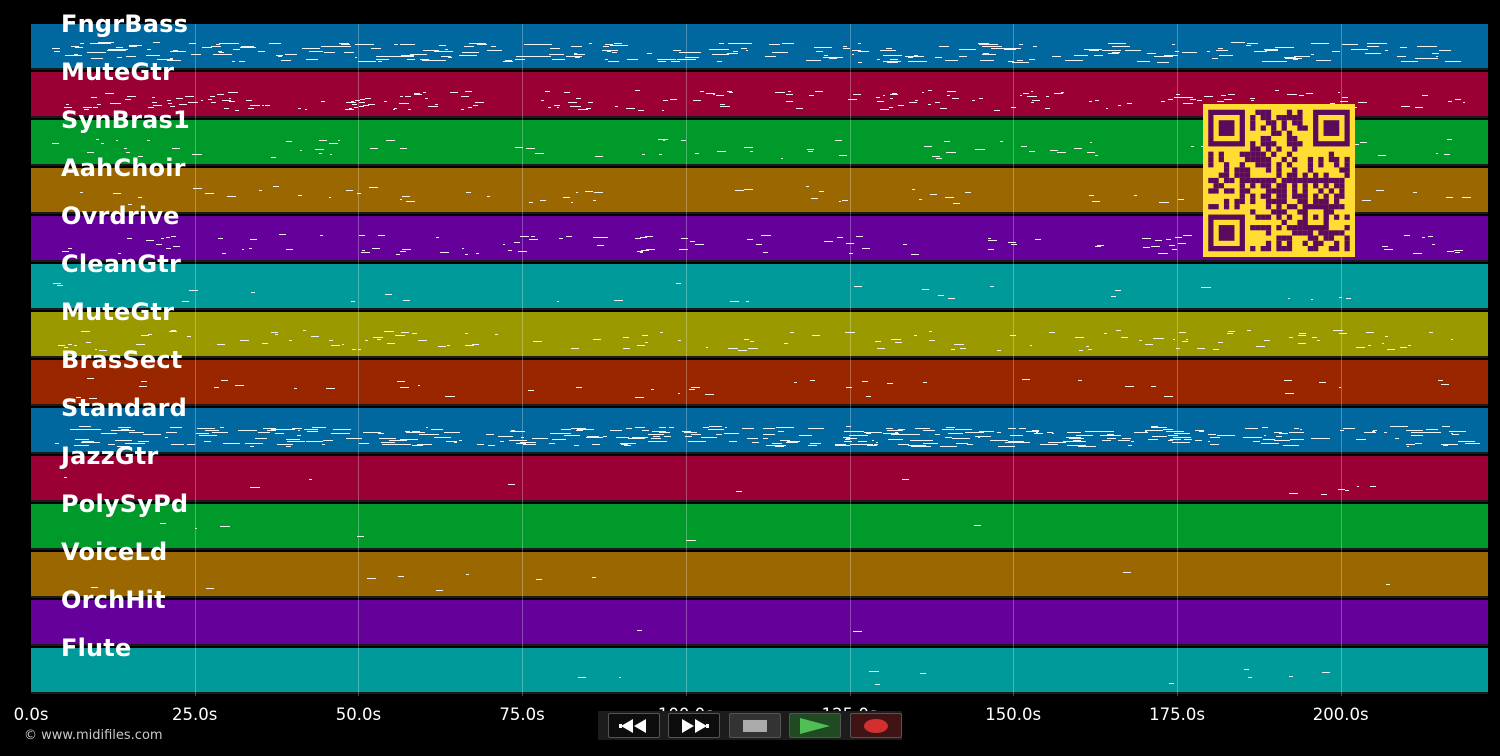  What do you see at coordinates (815, 725) in the screenshot?
I see `play-button` at bounding box center [815, 725].